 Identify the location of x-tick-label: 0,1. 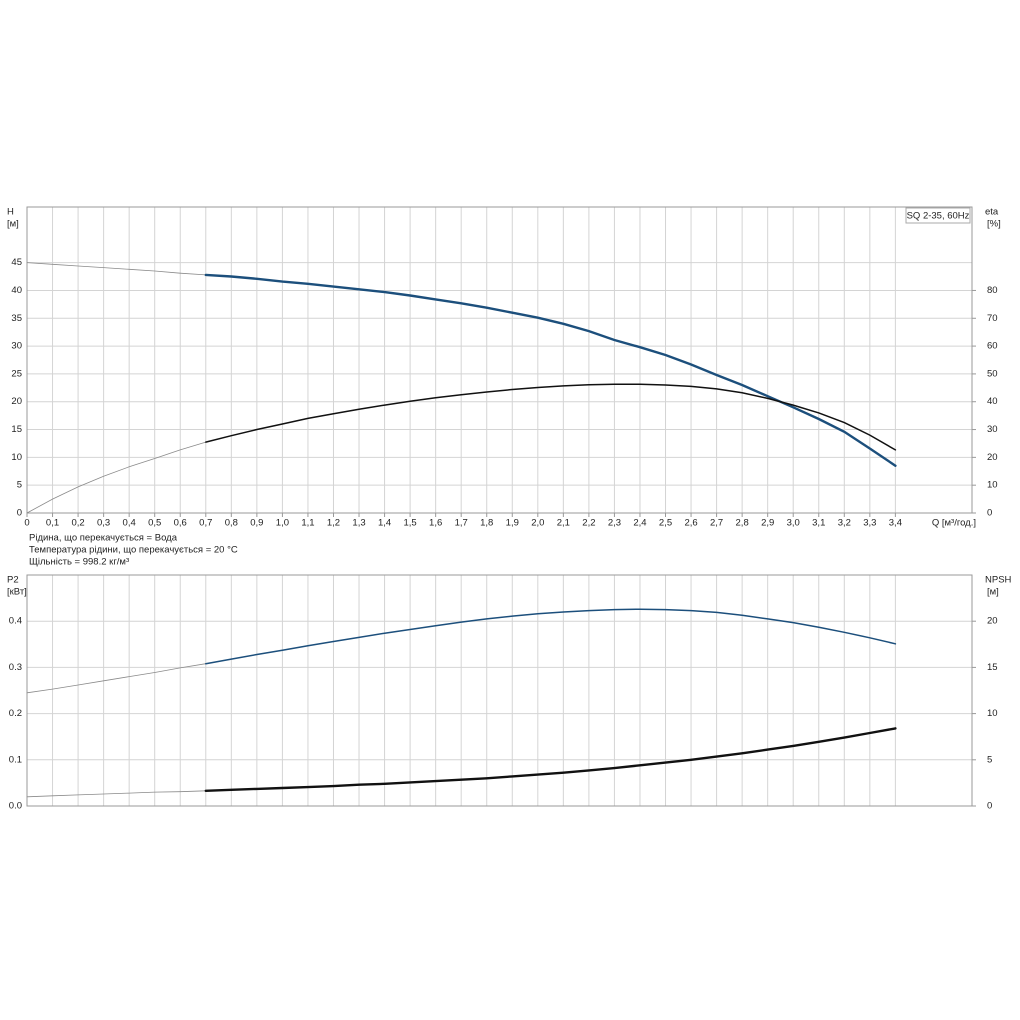
(52, 523).